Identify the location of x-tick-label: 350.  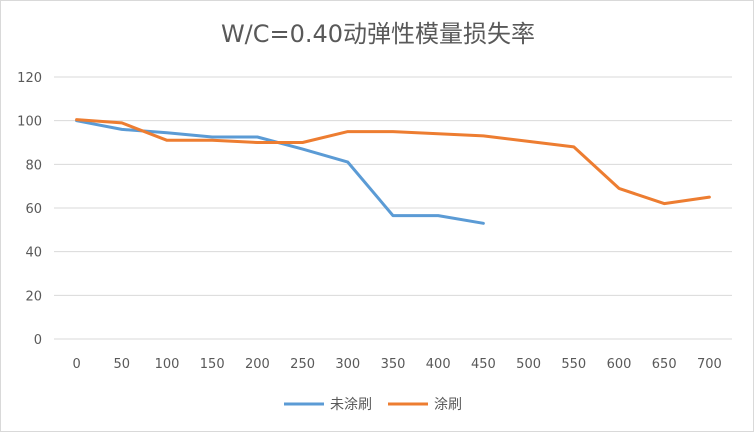
(393, 364).